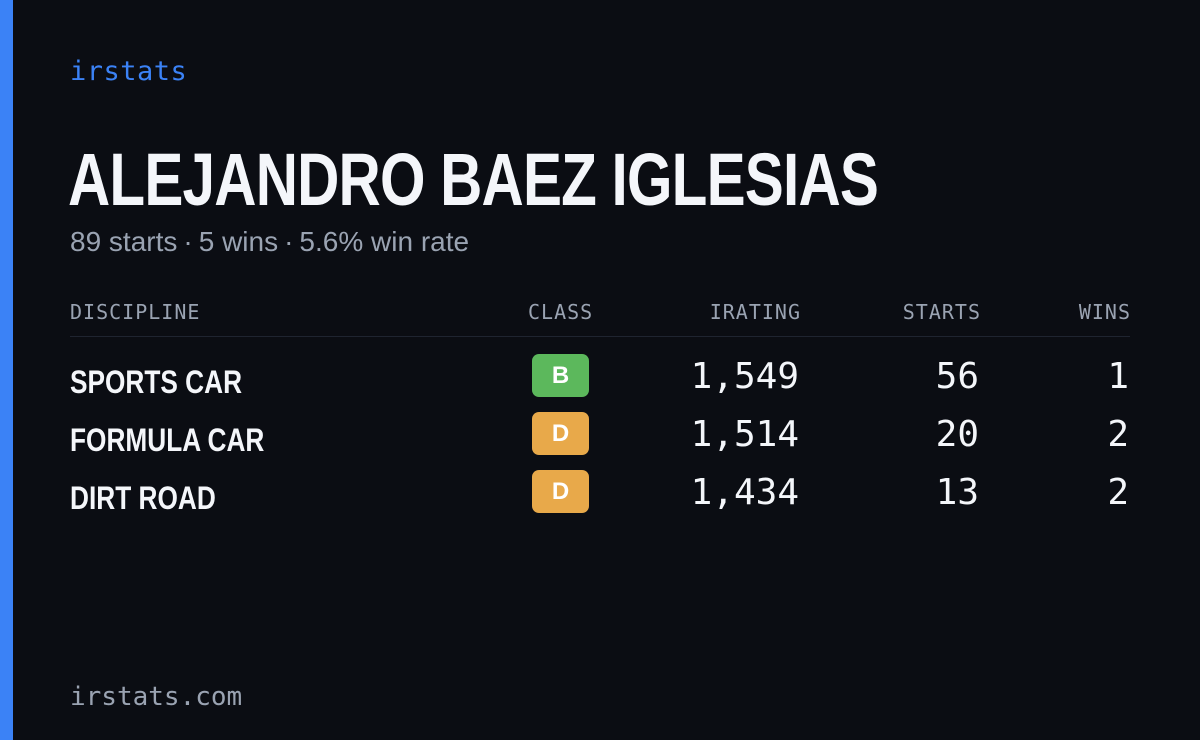 The height and width of the screenshot is (740, 1200). What do you see at coordinates (600, 336) in the screenshot?
I see `header-divider` at bounding box center [600, 336].